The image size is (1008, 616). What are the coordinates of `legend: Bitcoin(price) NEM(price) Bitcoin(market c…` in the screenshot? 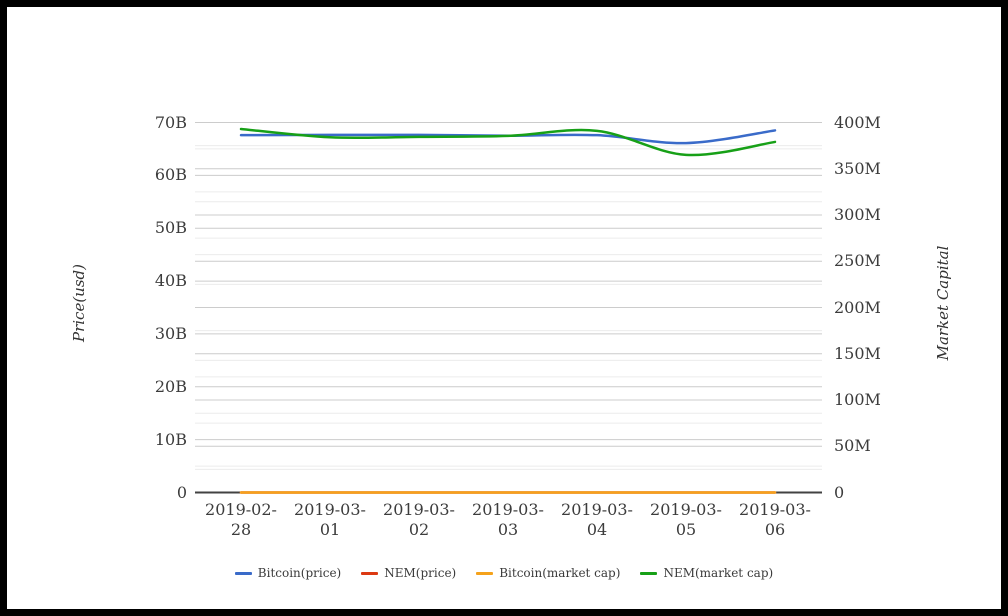 It's located at (504, 573).